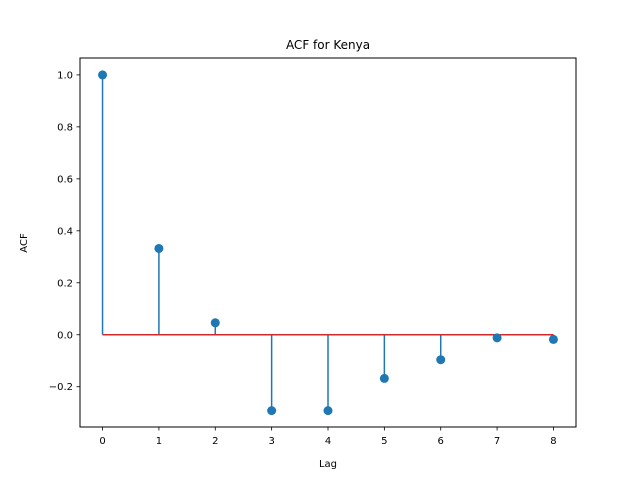  I want to click on x-tick-label: 2, so click(215, 441).